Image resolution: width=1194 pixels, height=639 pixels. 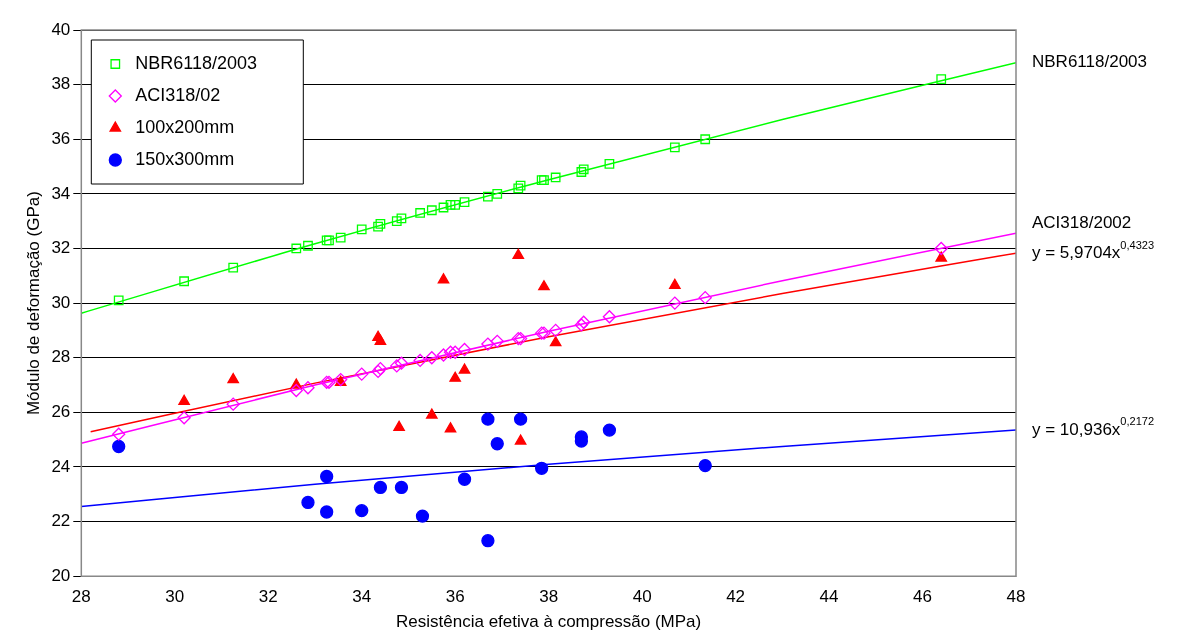 What do you see at coordinates (736, 597) in the screenshot?
I see `x-tick-label: 42` at bounding box center [736, 597].